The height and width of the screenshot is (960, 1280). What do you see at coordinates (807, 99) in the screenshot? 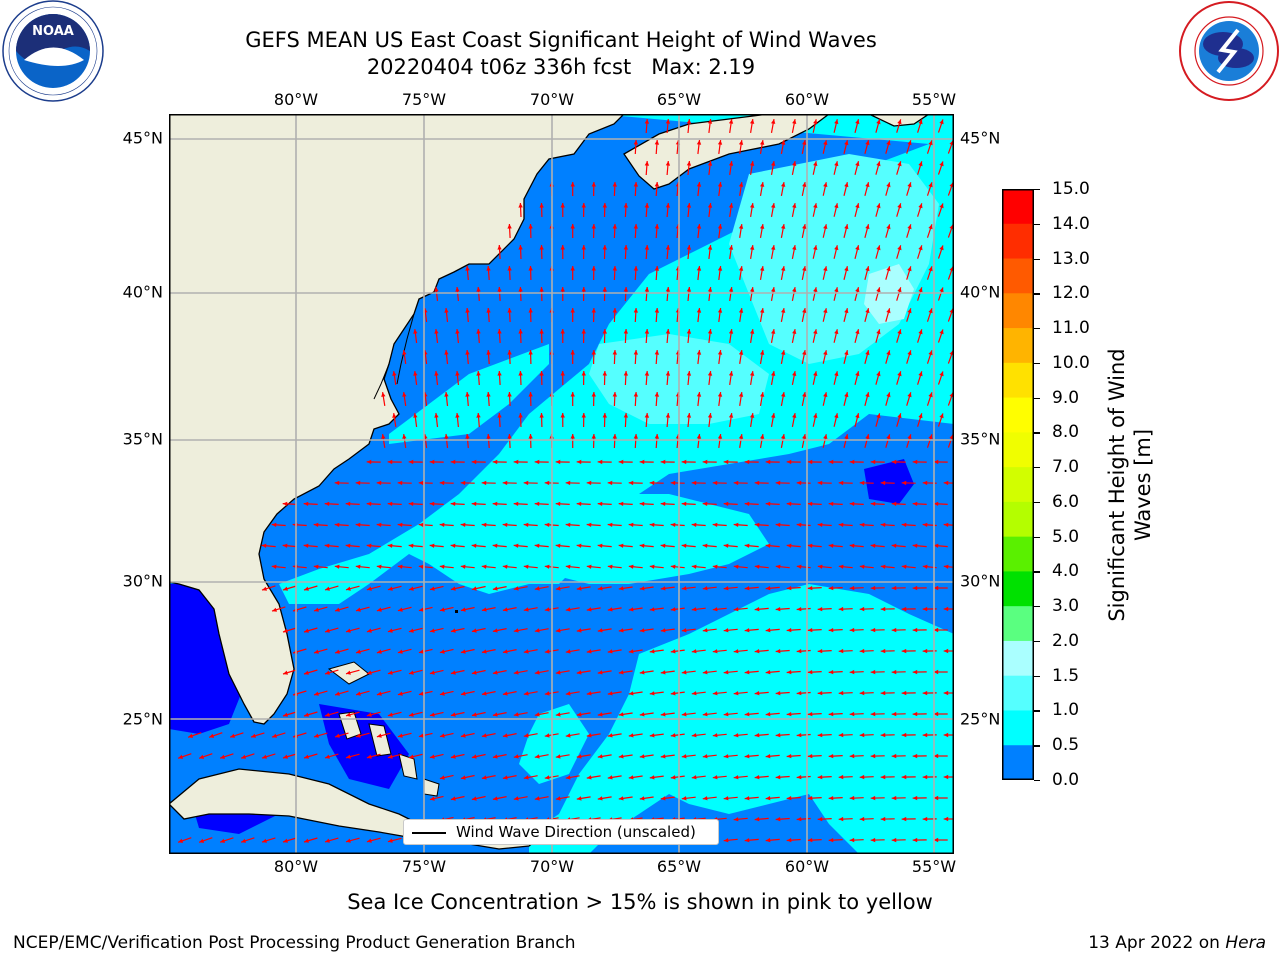
I see `lon-tick-top: 60°W` at bounding box center [807, 99].